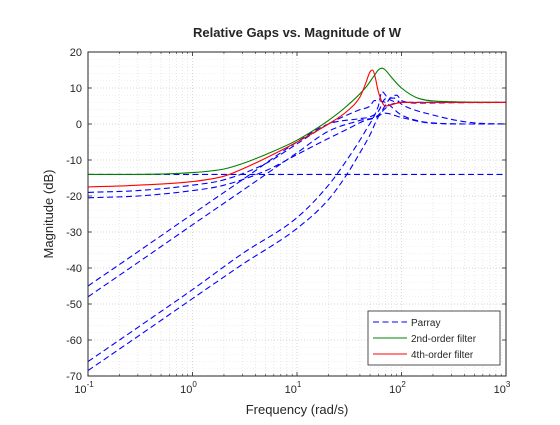 The width and height of the screenshot is (560, 425). I want to click on x-tick-label-exponent: 1, so click(299, 384).